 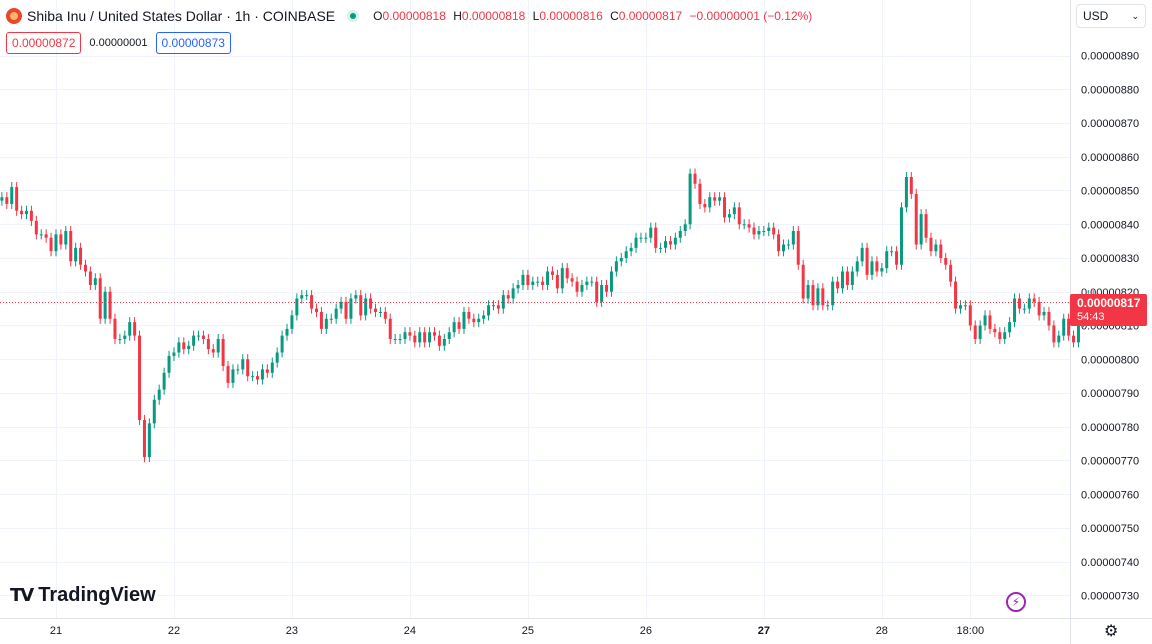 What do you see at coordinates (353, 16) in the screenshot?
I see `market-status-icon` at bounding box center [353, 16].